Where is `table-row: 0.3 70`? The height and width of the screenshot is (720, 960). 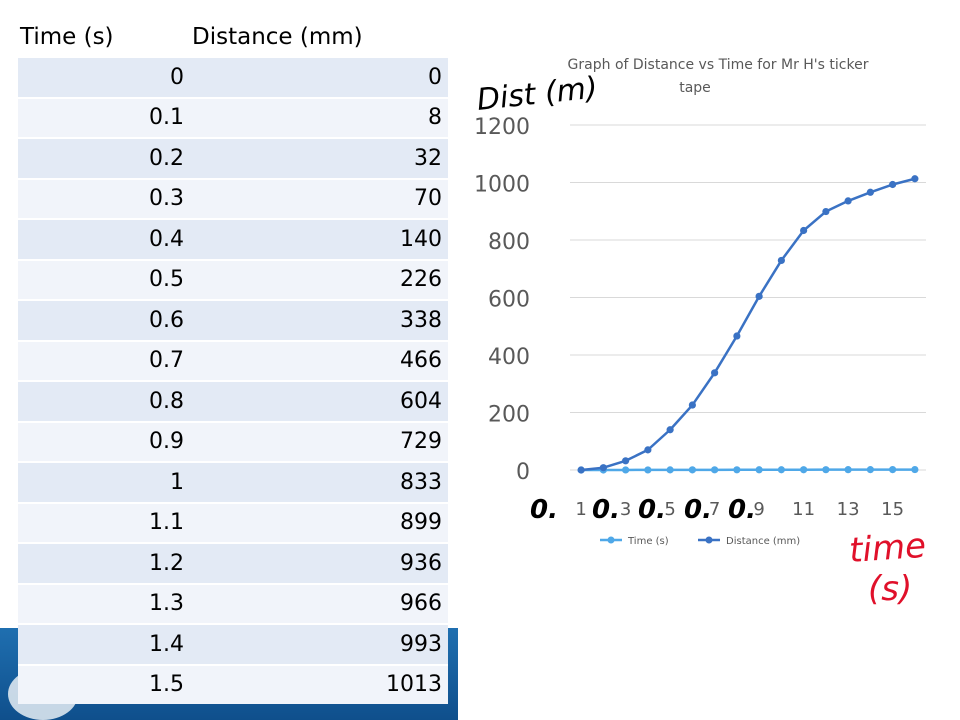
table-row: 0.3 70 is located at coordinates (233, 198).